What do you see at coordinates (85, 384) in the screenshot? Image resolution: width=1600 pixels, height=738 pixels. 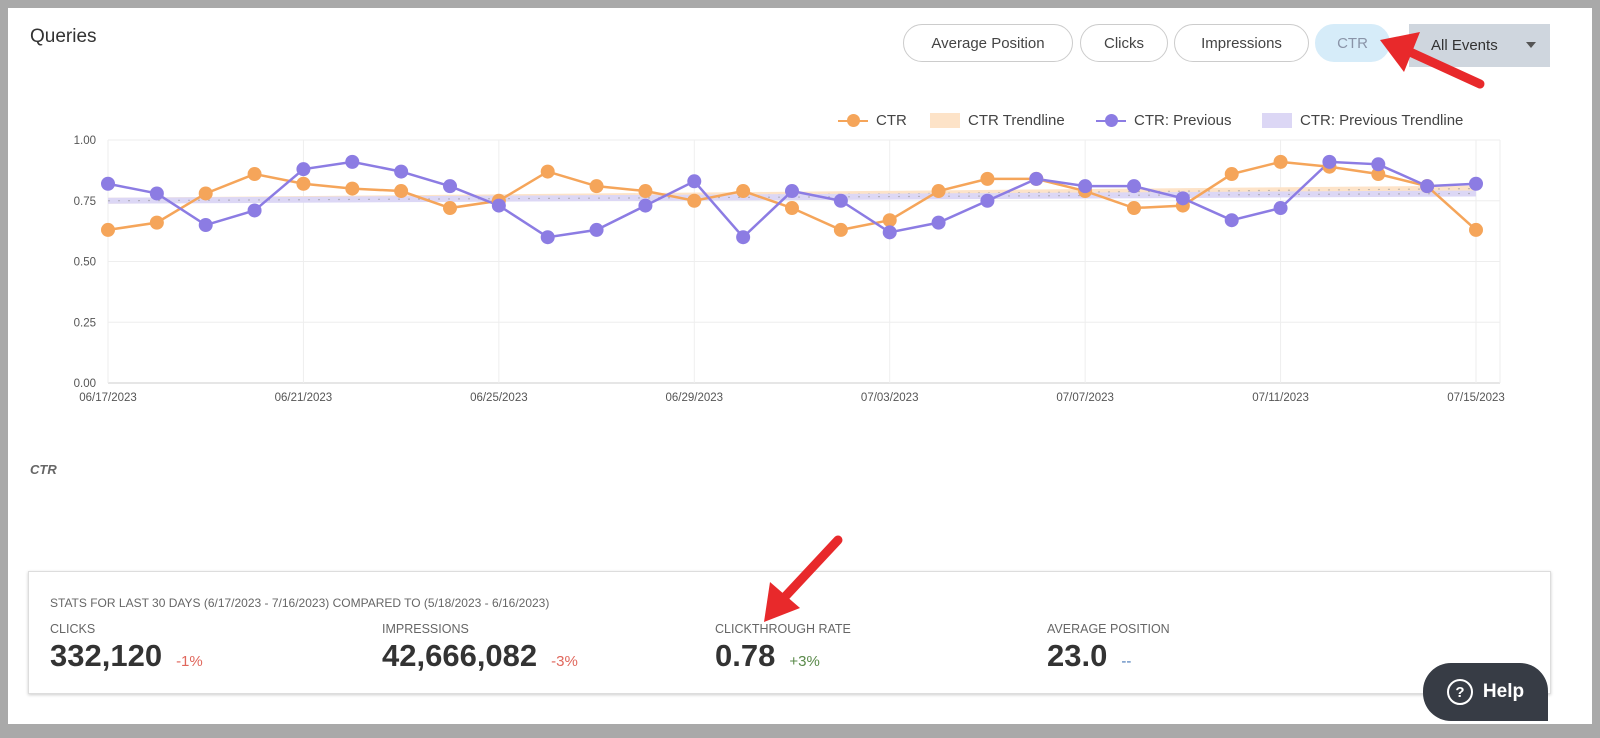 I see `y-tick-label: 0.00` at bounding box center [85, 384].